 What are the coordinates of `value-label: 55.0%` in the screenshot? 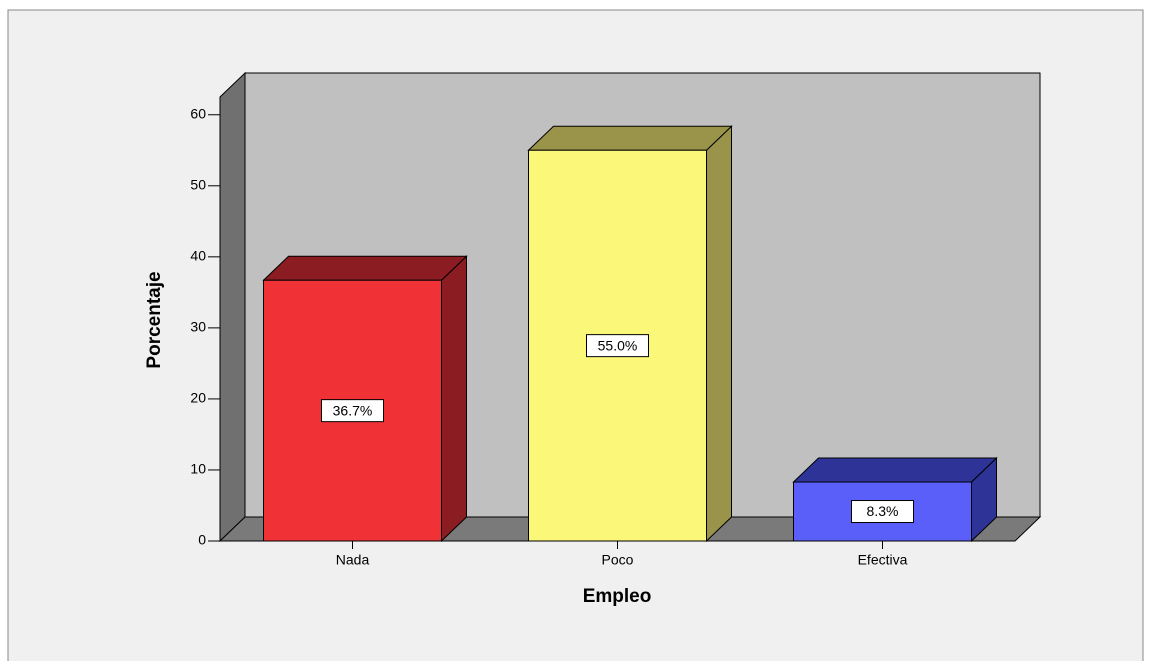 It's located at (618, 345).